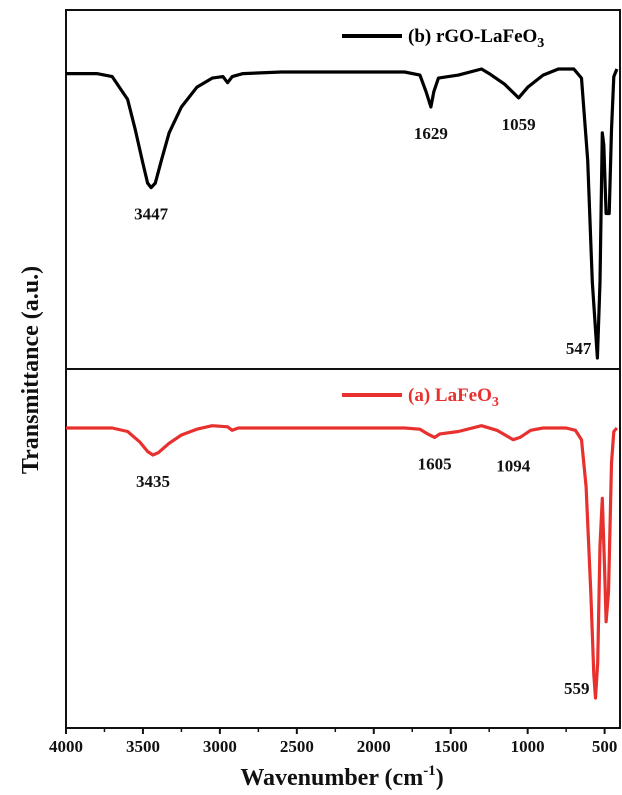 The height and width of the screenshot is (795, 622). Describe the element at coordinates (151, 214) in the screenshot. I see `peak-label-3447: 3447` at that location.